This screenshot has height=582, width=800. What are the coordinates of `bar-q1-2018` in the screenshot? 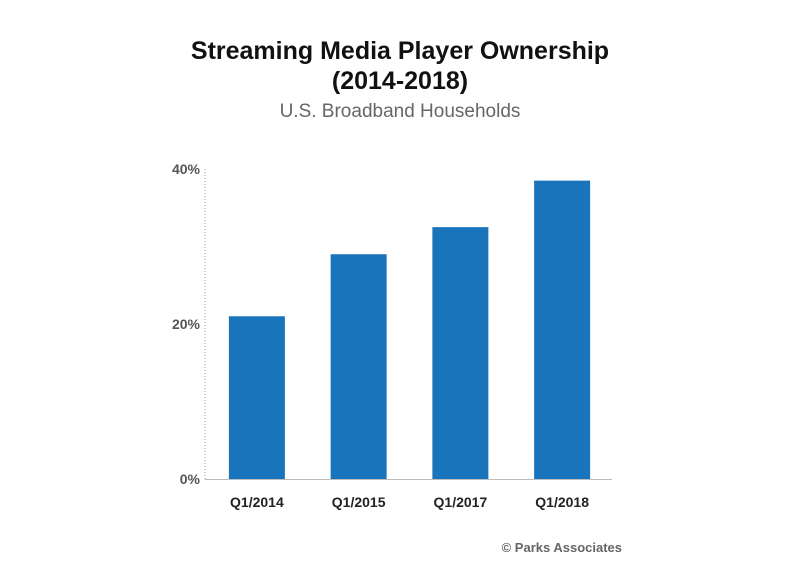 It's located at (562, 329).